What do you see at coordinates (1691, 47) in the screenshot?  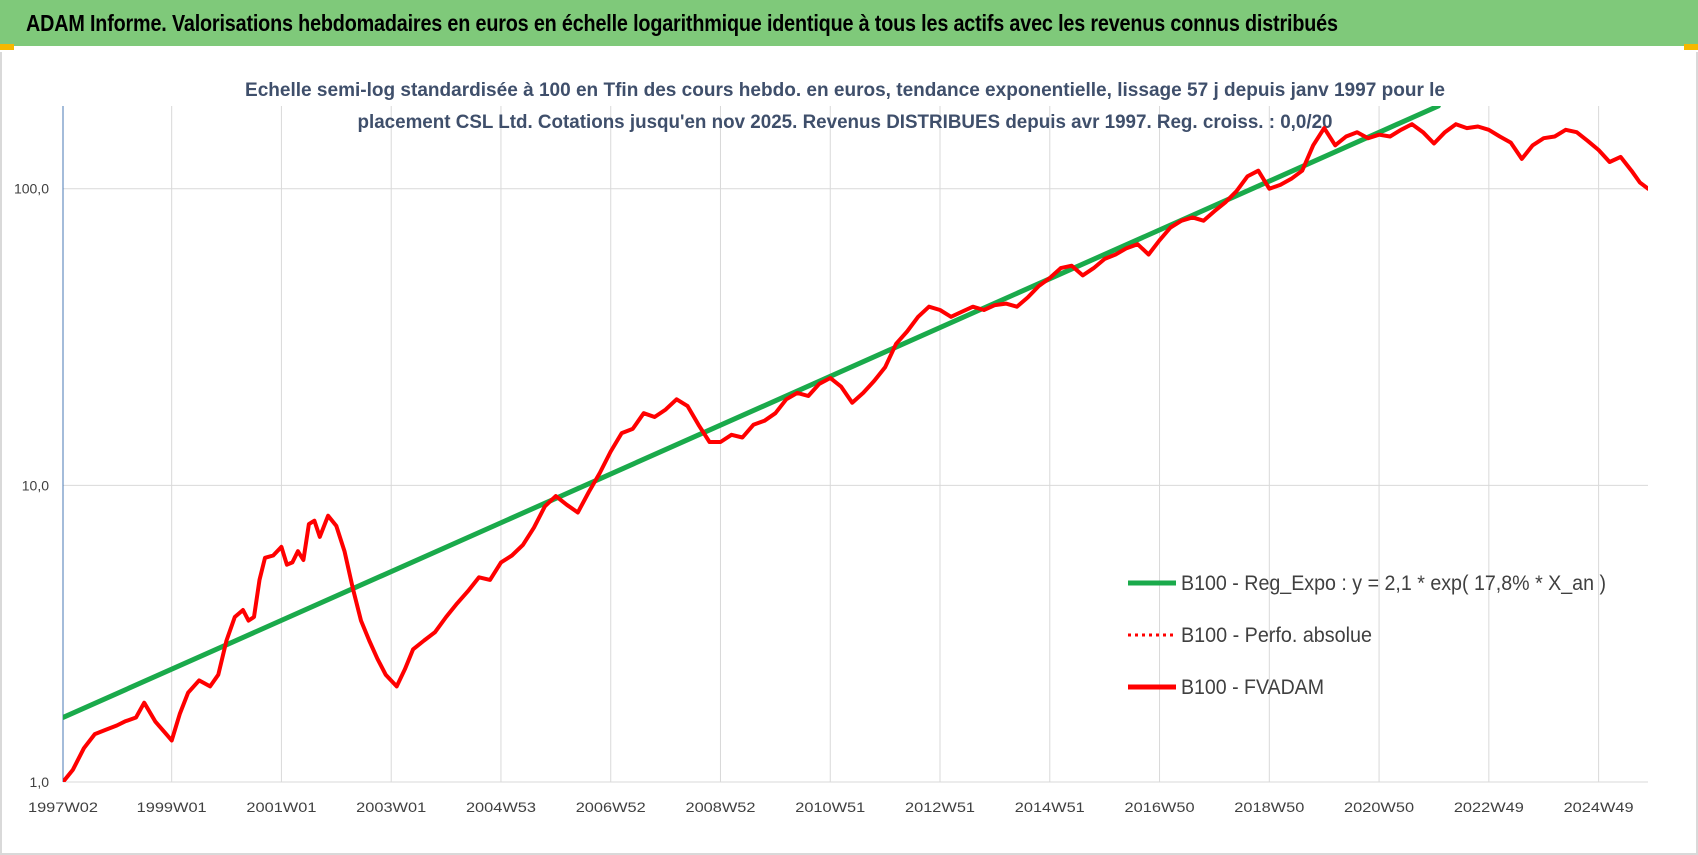 I see `corner-marker-top-right` at bounding box center [1691, 47].